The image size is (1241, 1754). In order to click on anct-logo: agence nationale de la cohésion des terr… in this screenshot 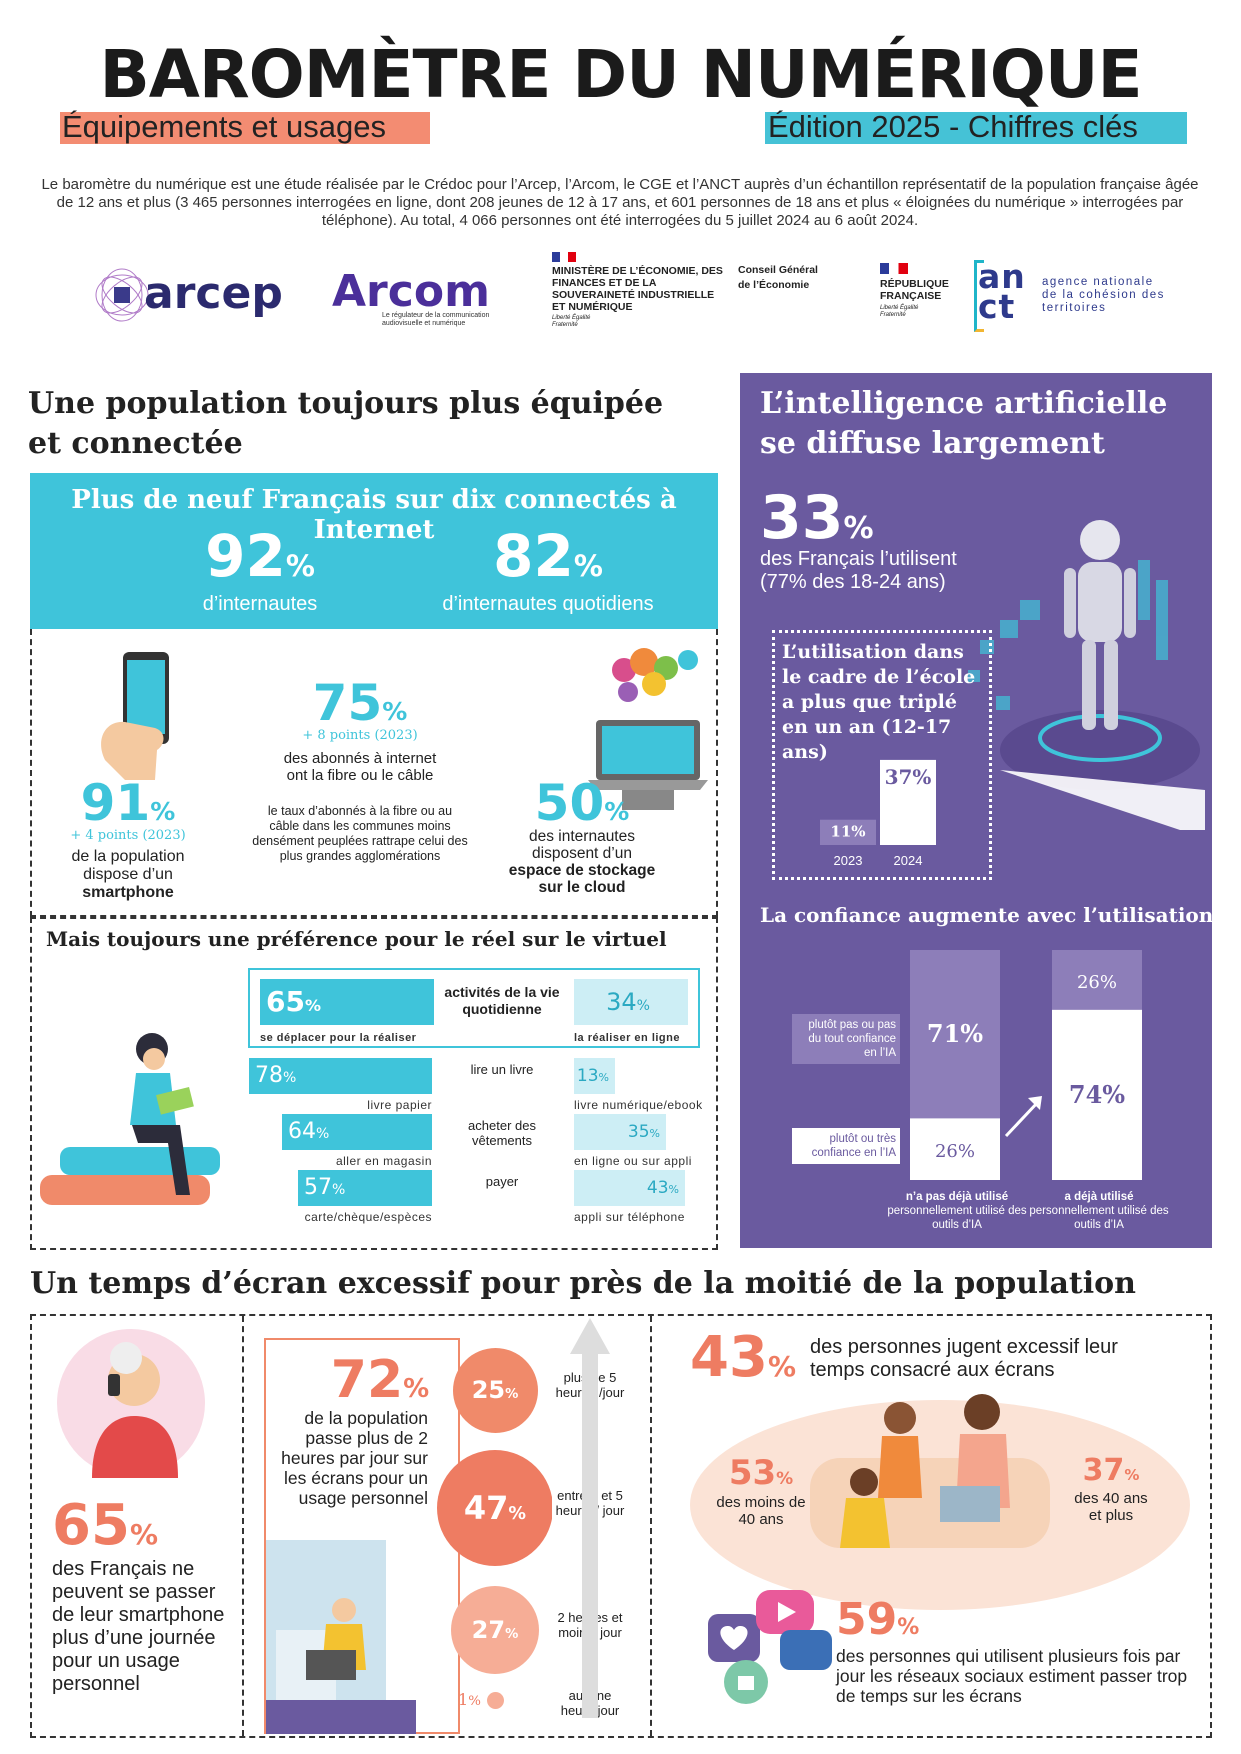, I will do `click(1103, 295)`.